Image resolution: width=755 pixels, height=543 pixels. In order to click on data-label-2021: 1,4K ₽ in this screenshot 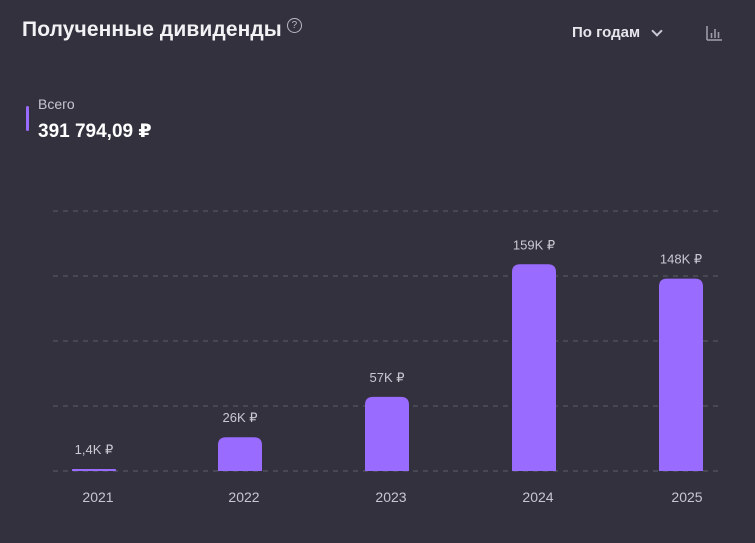, I will do `click(94, 449)`.